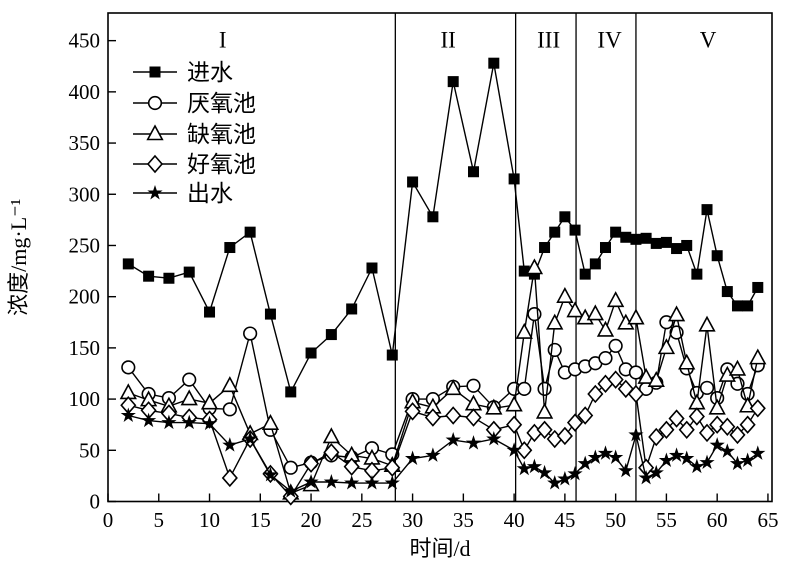 Image resolution: width=800 pixels, height=584 pixels. I want to click on y-tick-label: 200, so click(85, 297).